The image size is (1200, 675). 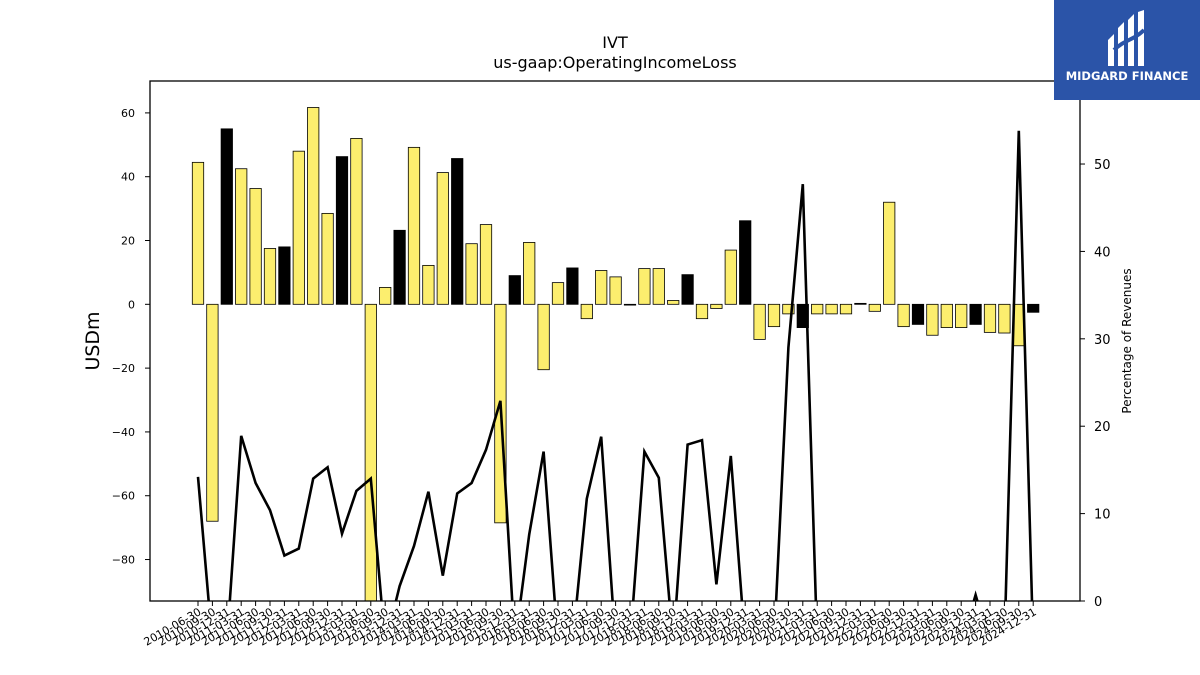 What do you see at coordinates (1095, 384) in the screenshot?
I see `y-axis-right: 0 10 20 30 40 50` at bounding box center [1095, 384].